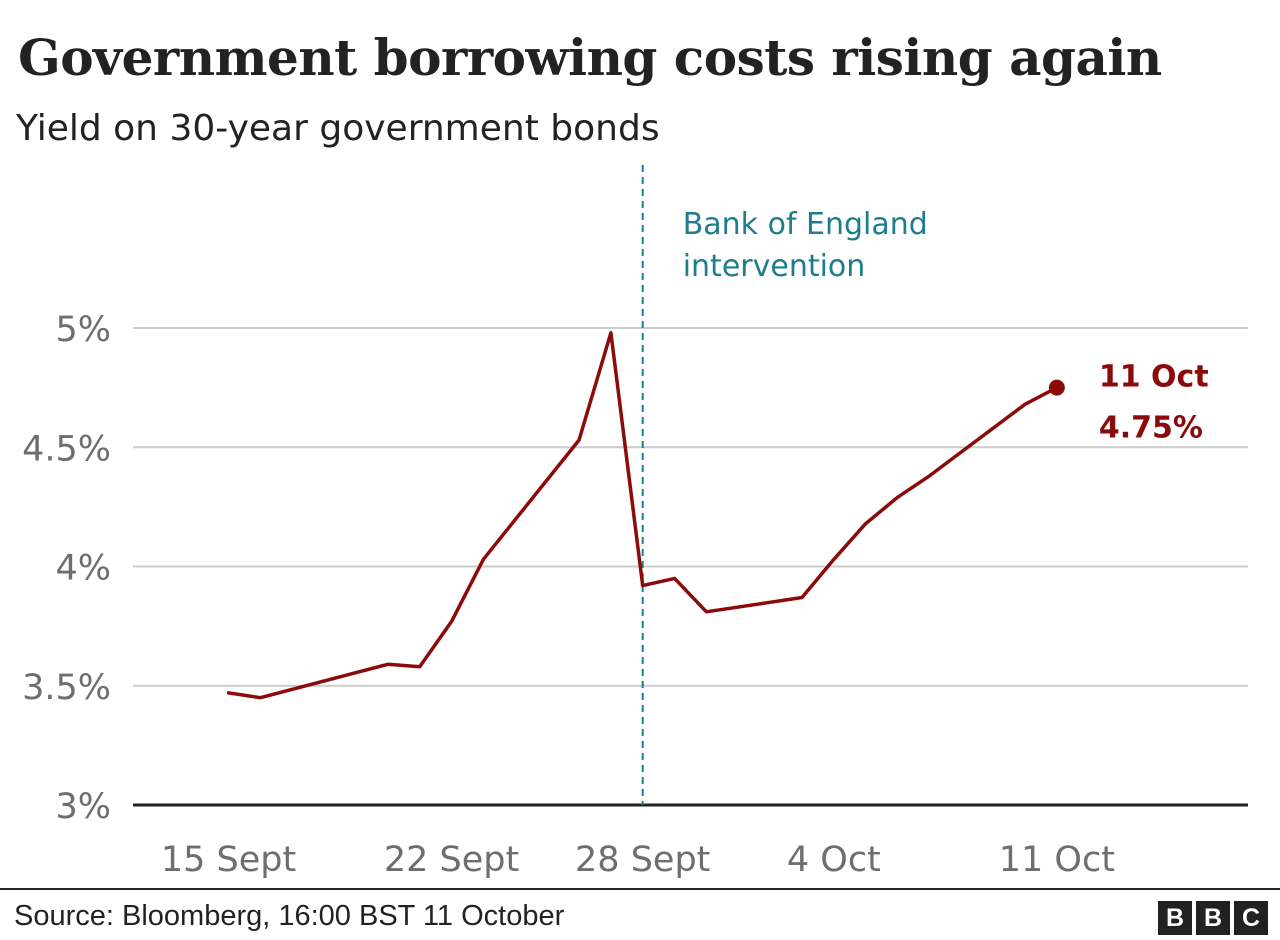 This screenshot has width=1280, height=940. I want to click on y-tick-label: 4.5%, so click(66, 449).